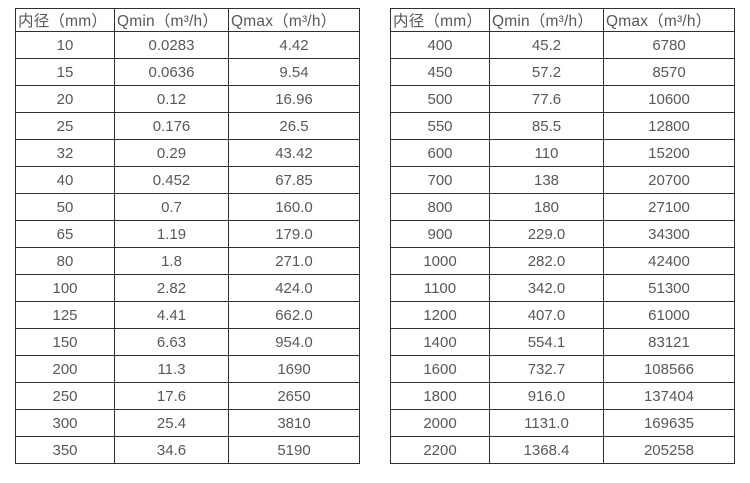 The height and width of the screenshot is (483, 750). Describe the element at coordinates (171, 288) in the screenshot. I see `table-cell: 2.82` at that location.